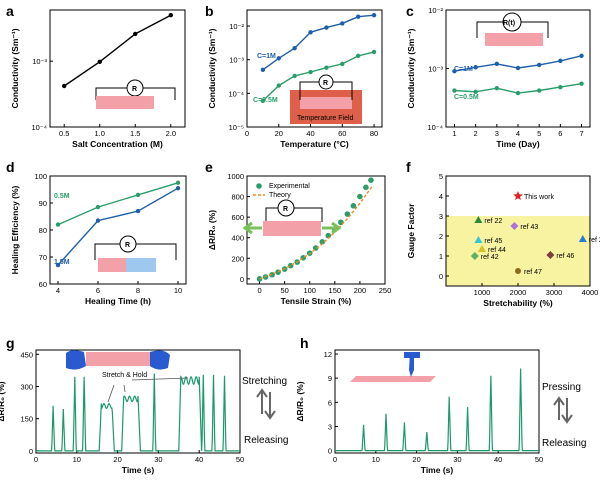 The width and height of the screenshot is (600, 481). I want to click on up-down-arrow-h-icon, so click(563, 410).